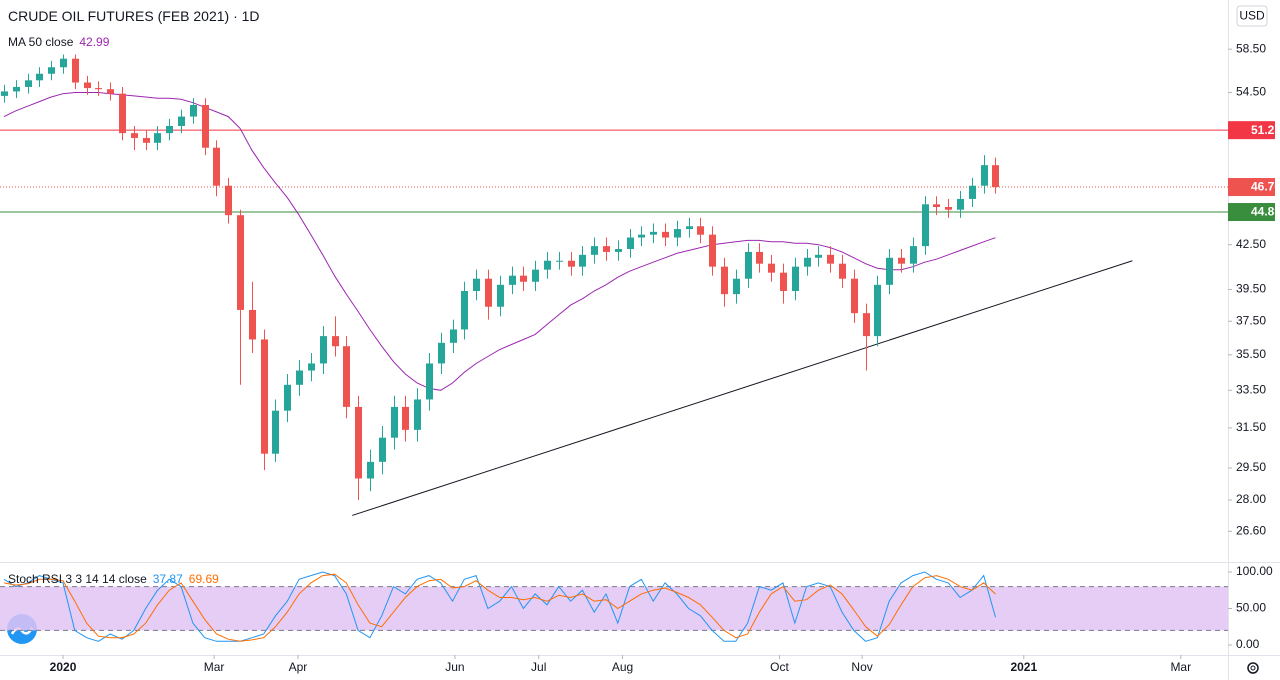  What do you see at coordinates (116, 579) in the screenshot?
I see `stoch-legend: Stoch RSI 3 3 14 14 close 37.87 69.69` at bounding box center [116, 579].